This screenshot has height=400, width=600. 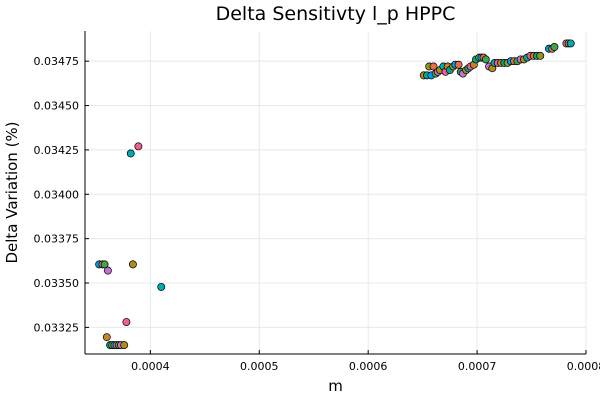 What do you see at coordinates (336, 14) in the screenshot?
I see `chart-title: Delta Sensitivty l_p HPPC` at bounding box center [336, 14].